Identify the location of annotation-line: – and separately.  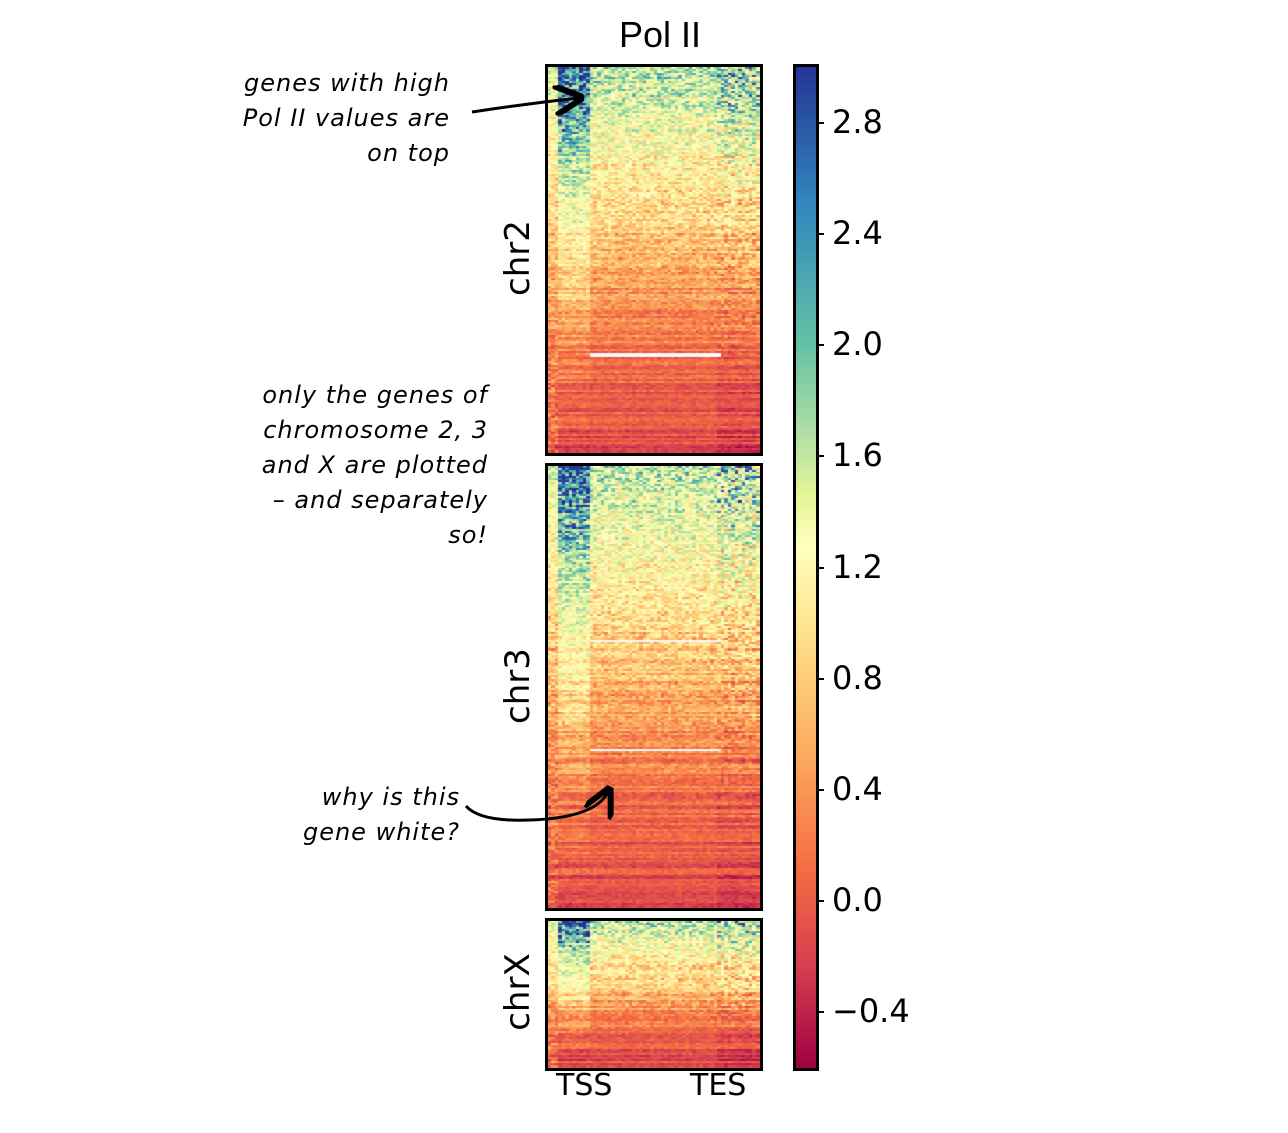
(380, 500).